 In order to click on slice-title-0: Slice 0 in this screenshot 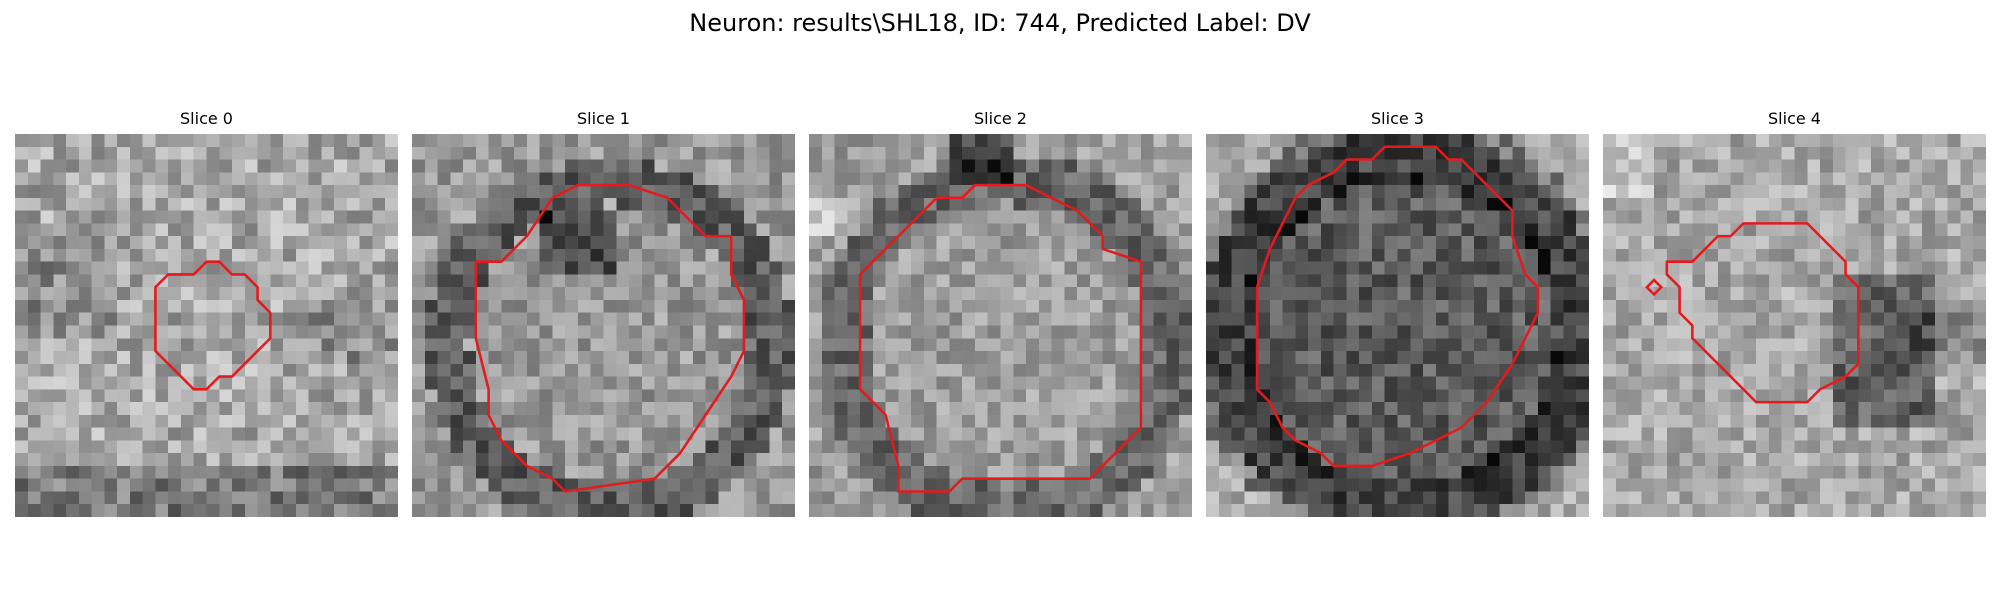, I will do `click(206, 119)`.